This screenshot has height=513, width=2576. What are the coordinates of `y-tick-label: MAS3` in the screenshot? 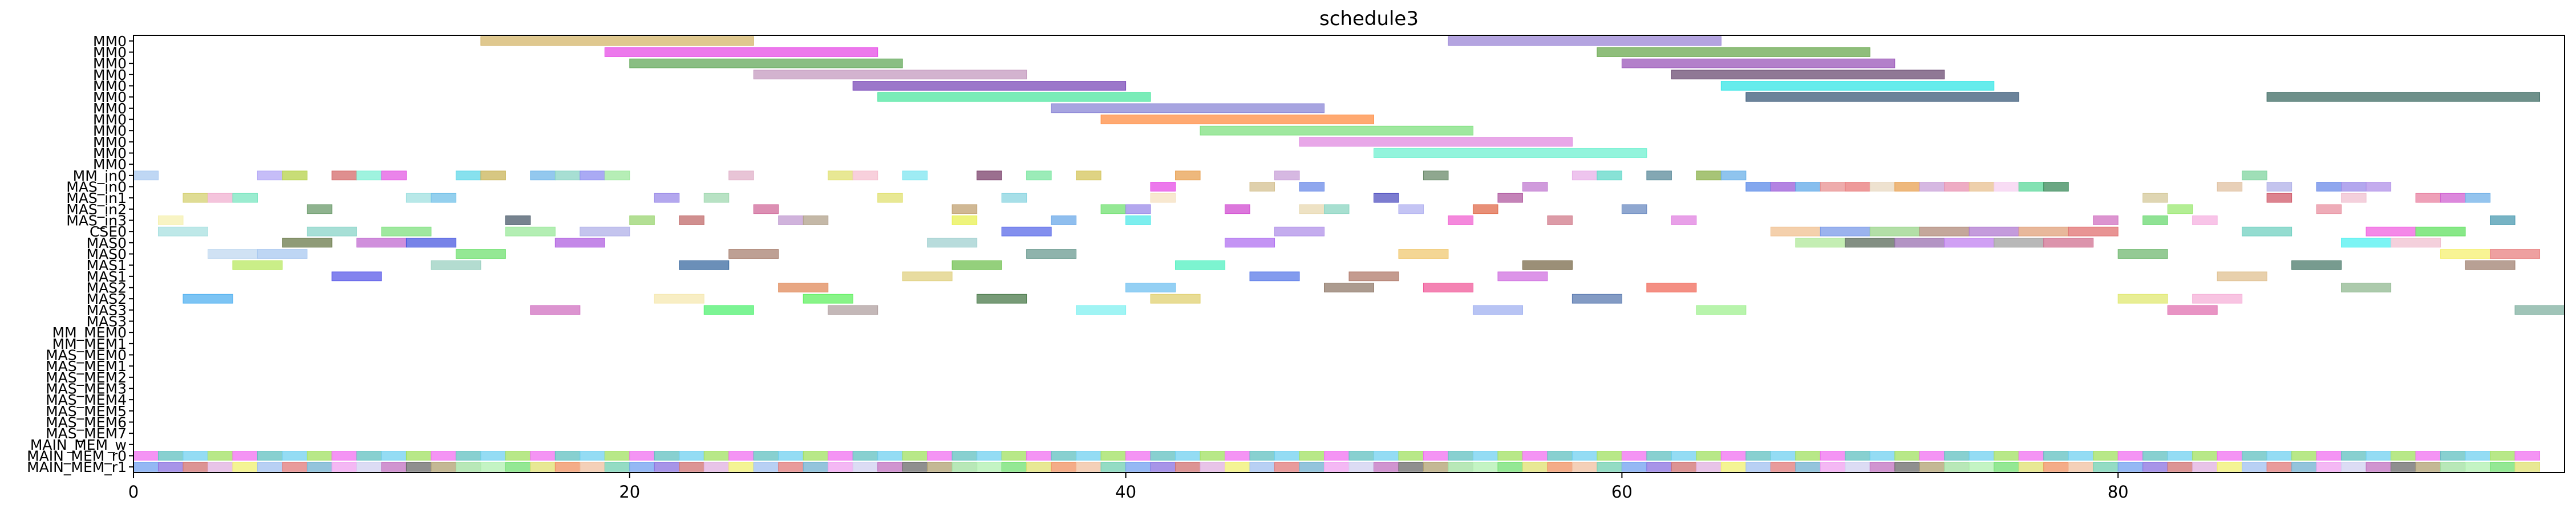 It's located at (107, 310).